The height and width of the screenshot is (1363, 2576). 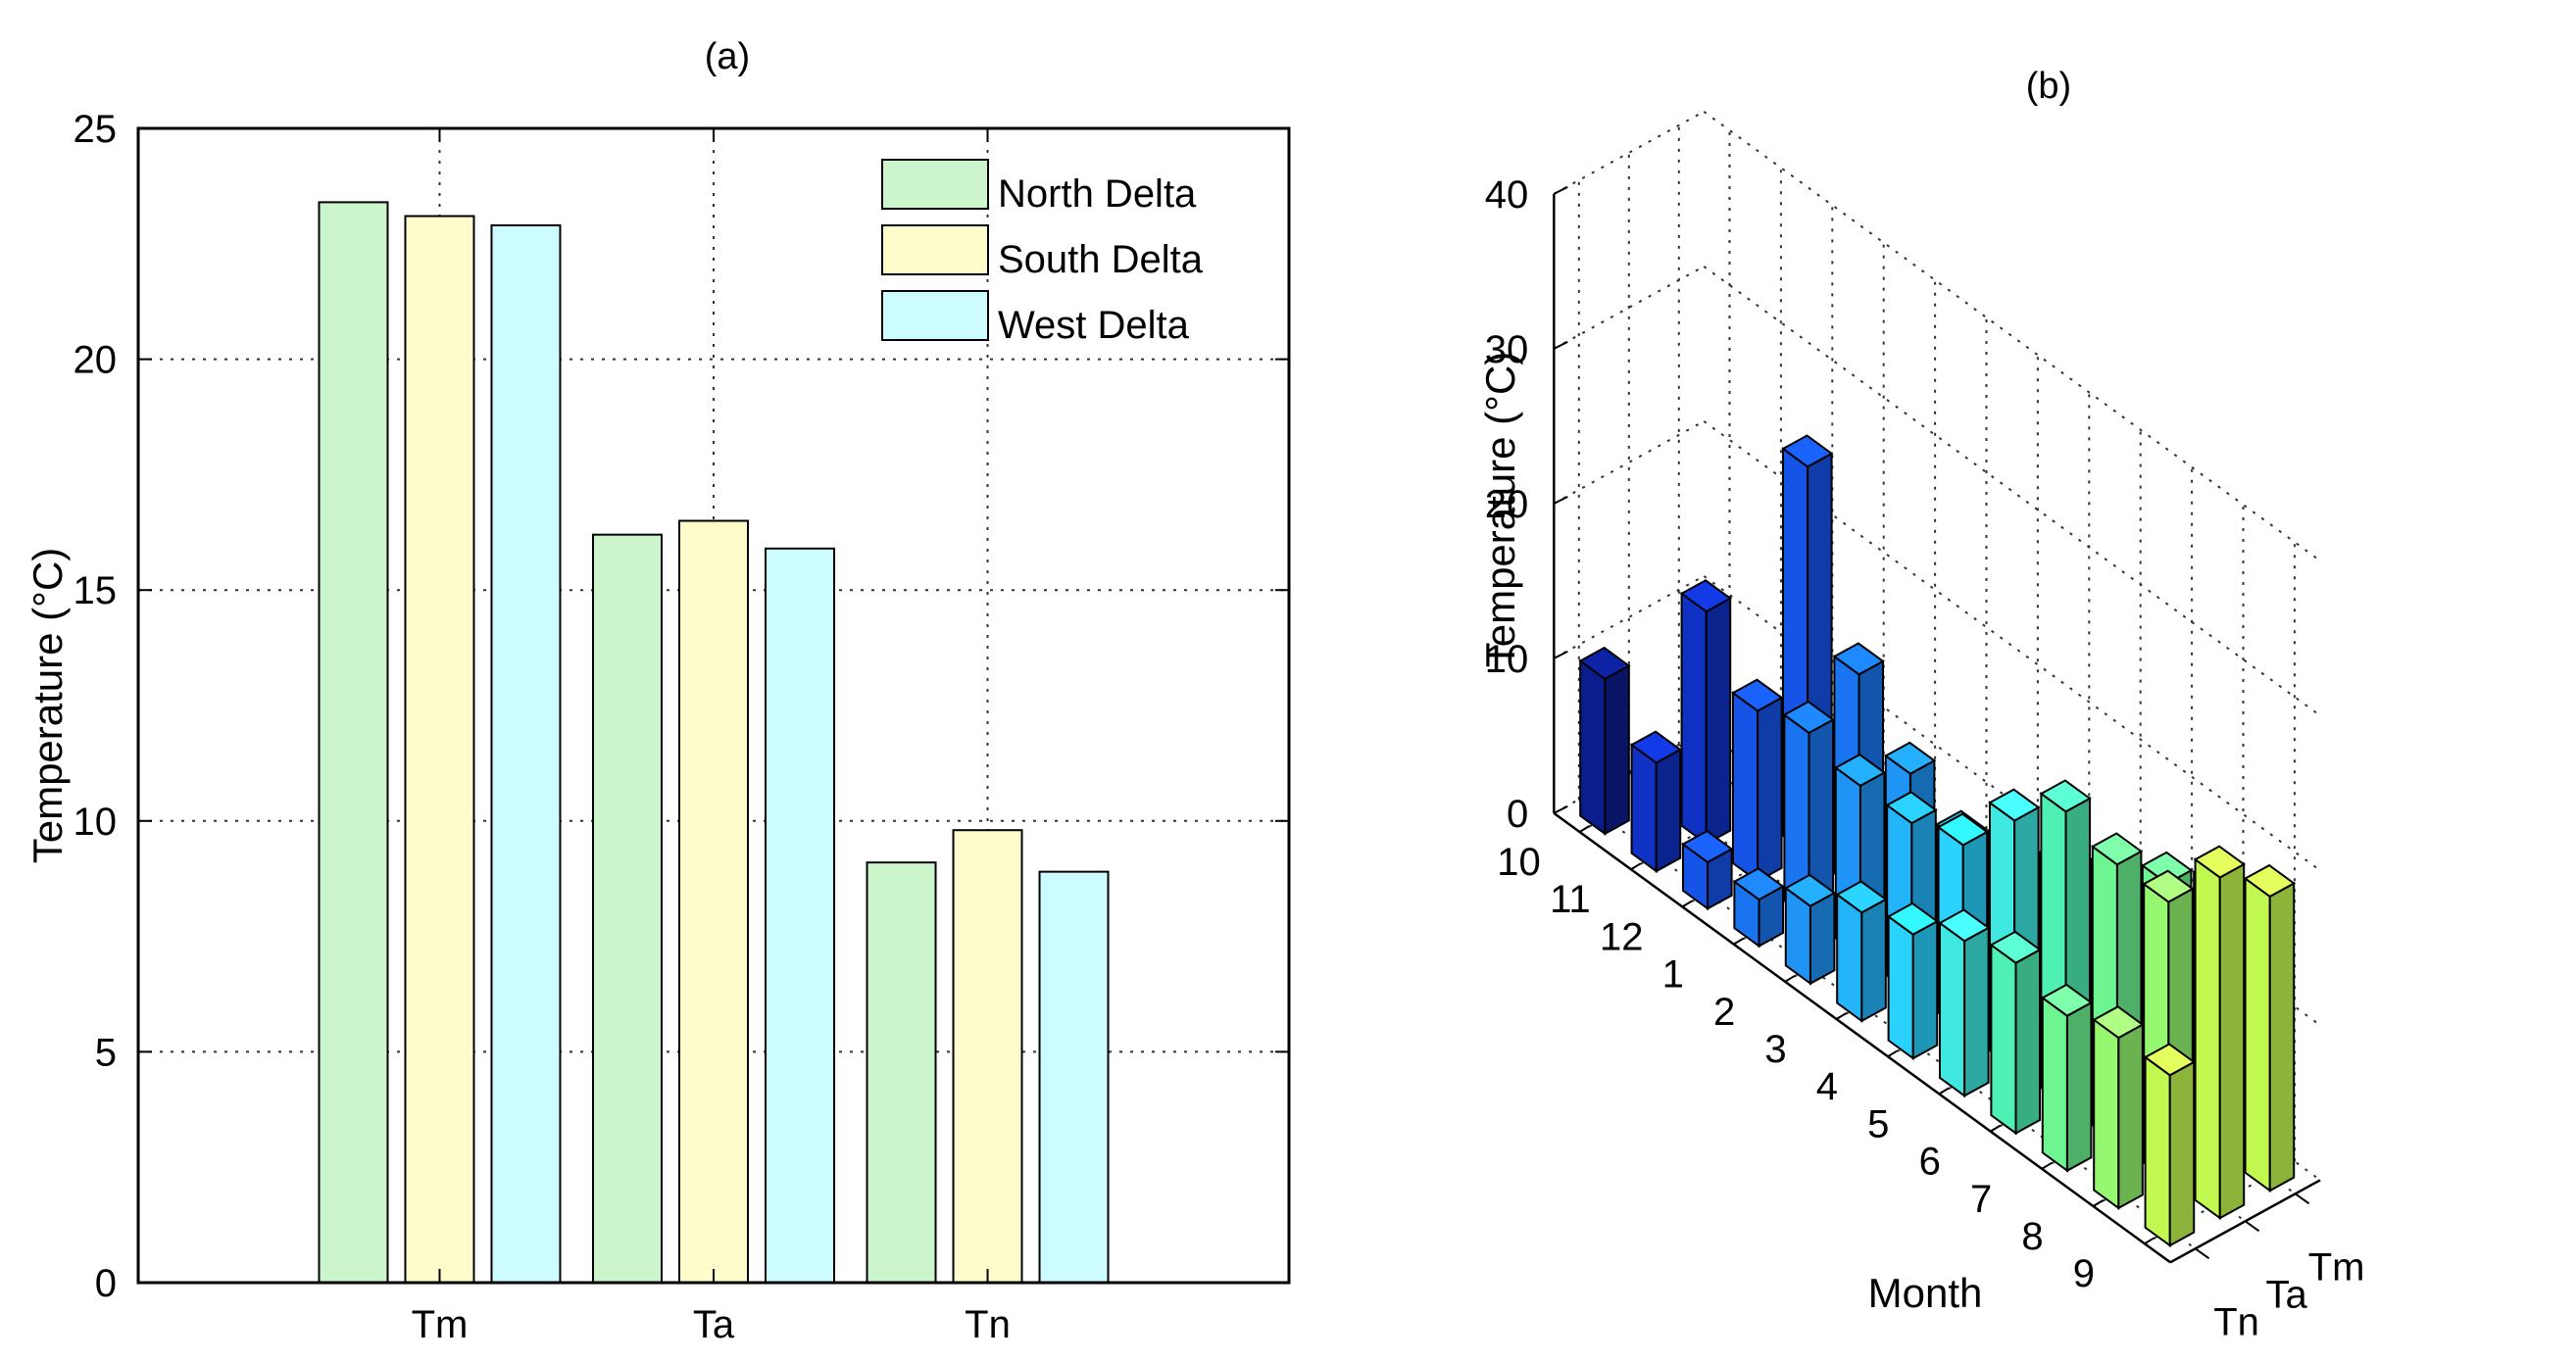 What do you see at coordinates (1981, 1199) in the screenshot?
I see `panel-b-month-tick-label: 7` at bounding box center [1981, 1199].